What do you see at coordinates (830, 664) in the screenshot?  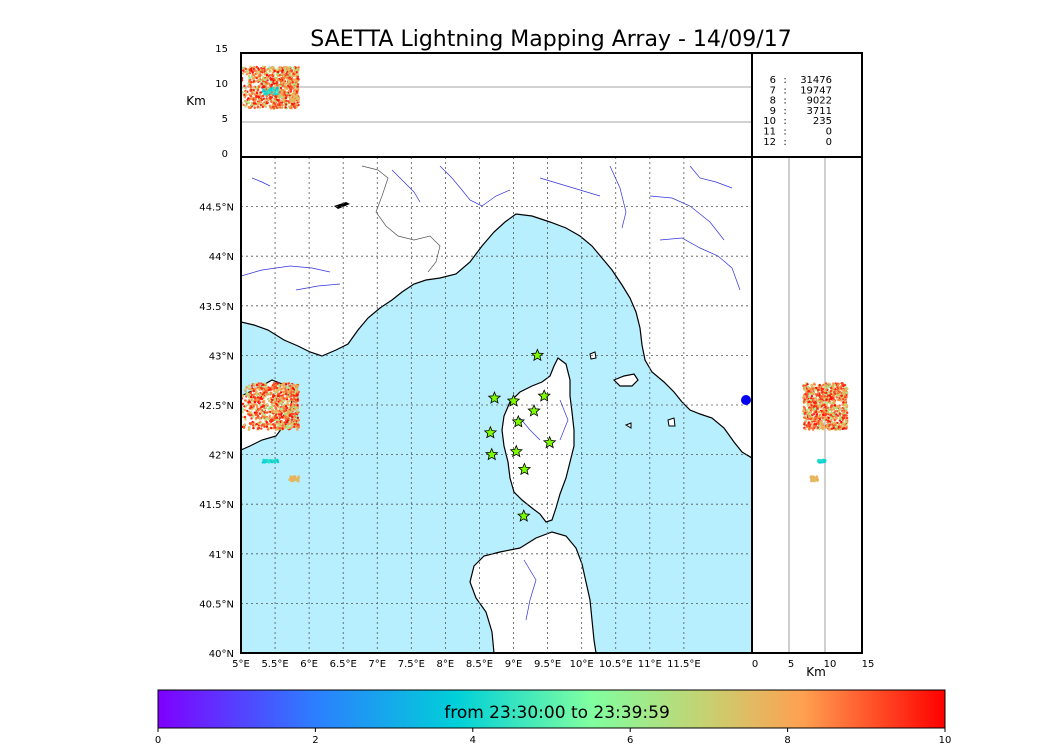 I see `side-xtick-10: 10` at bounding box center [830, 664].